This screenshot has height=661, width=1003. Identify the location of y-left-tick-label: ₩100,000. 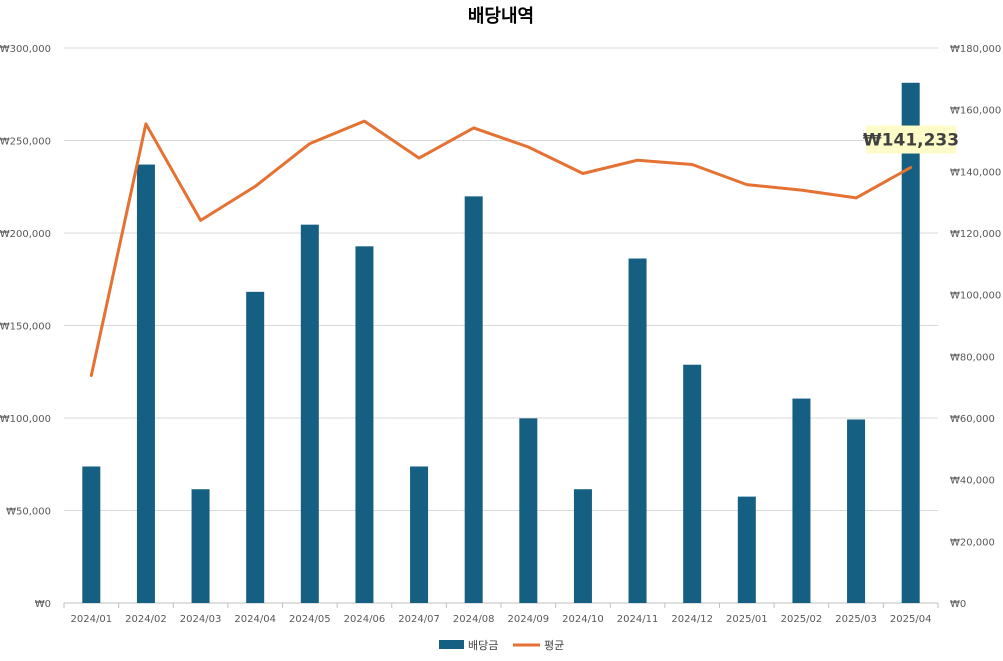
(25, 419).